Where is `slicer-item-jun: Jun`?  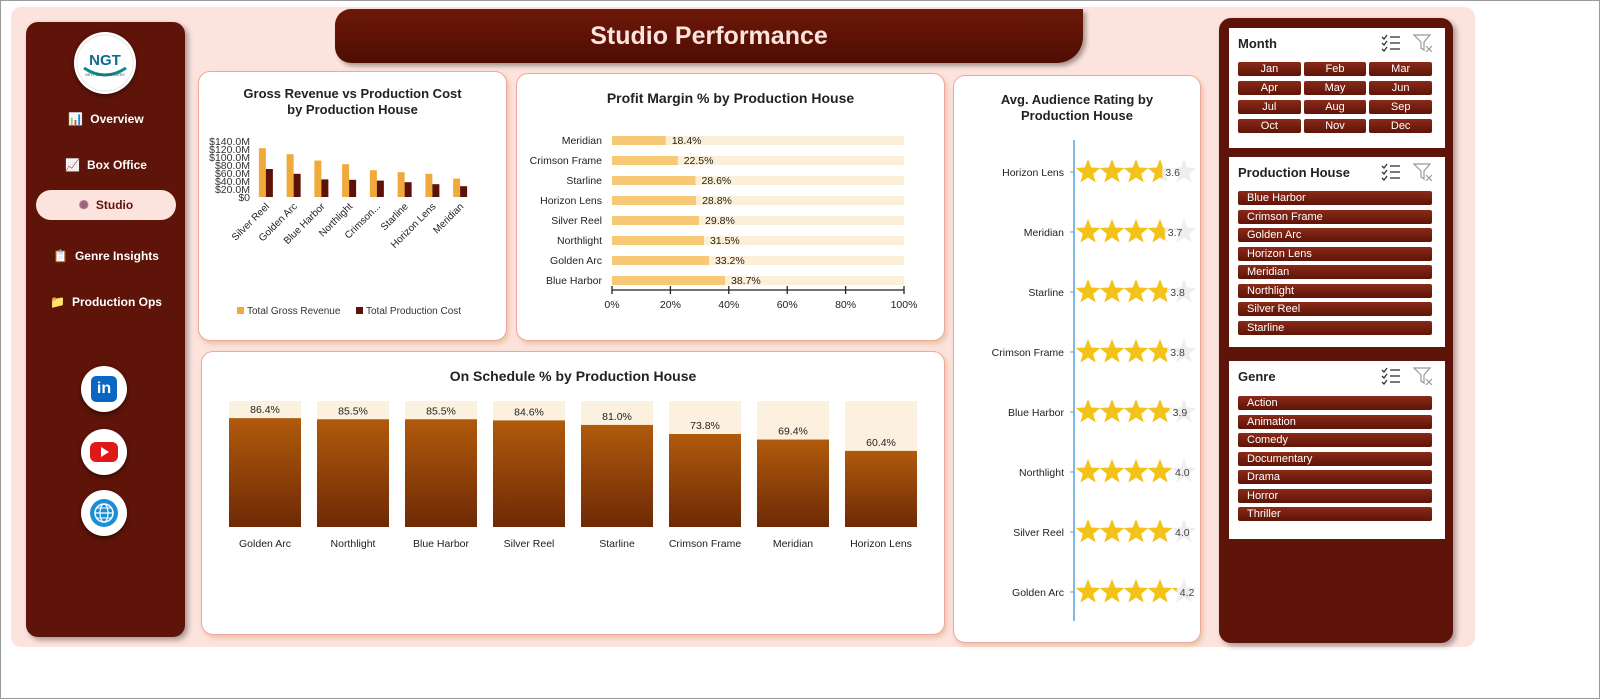
slicer-item-jun: Jun is located at coordinates (1400, 88).